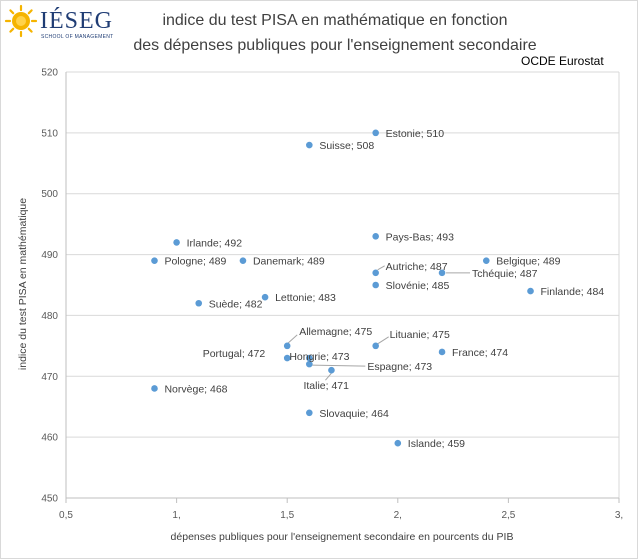 Image resolution: width=638 pixels, height=559 pixels. Describe the element at coordinates (287, 515) in the screenshot. I see `x-tick-label: 1,5` at that location.